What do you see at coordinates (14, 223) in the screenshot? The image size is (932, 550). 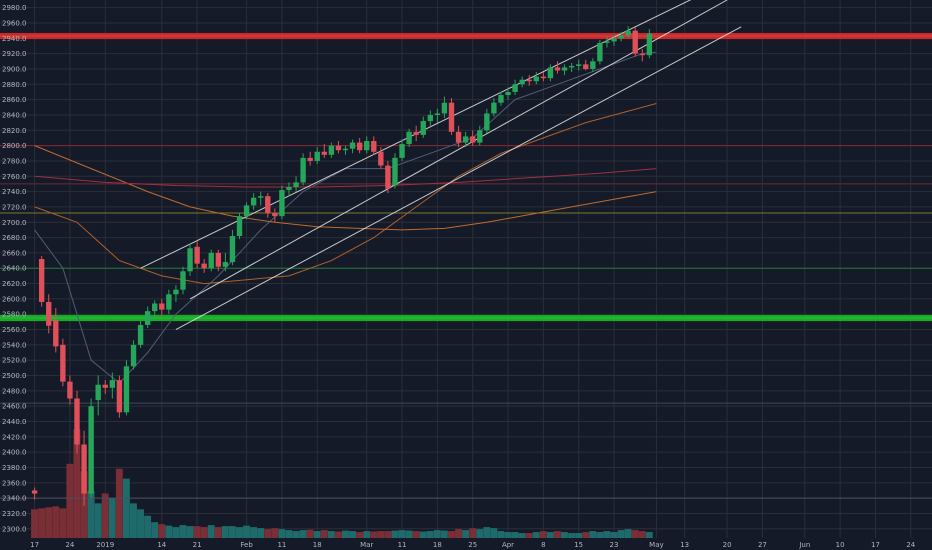 I see `y-tick-label: 2700.0` at bounding box center [14, 223].